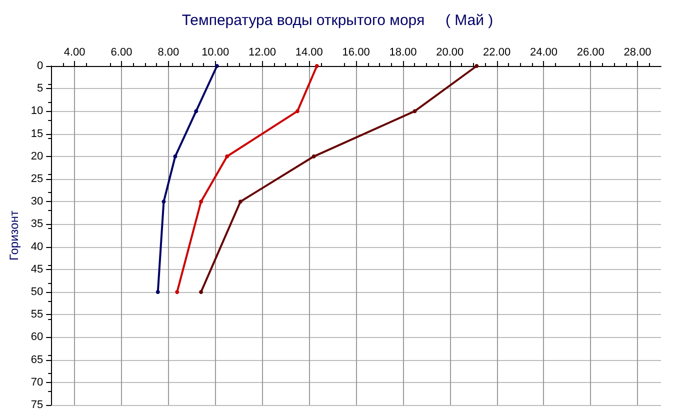 This screenshot has height=419, width=675. What do you see at coordinates (37, 382) in the screenshot?
I see `y-tick-label: 70` at bounding box center [37, 382].